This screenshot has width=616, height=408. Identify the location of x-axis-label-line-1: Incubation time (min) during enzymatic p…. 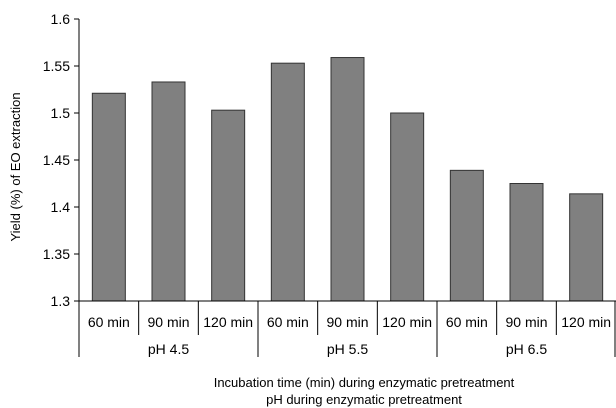
(364, 382).